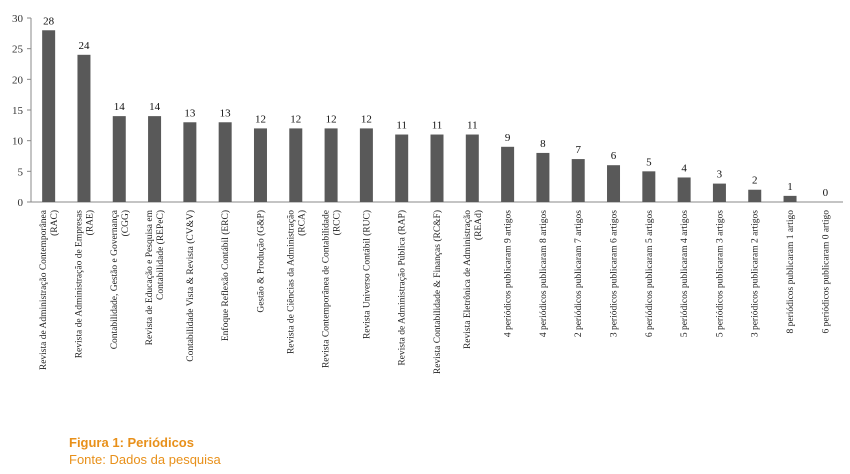 The height and width of the screenshot is (474, 850). I want to click on data-label: 2, so click(755, 181).